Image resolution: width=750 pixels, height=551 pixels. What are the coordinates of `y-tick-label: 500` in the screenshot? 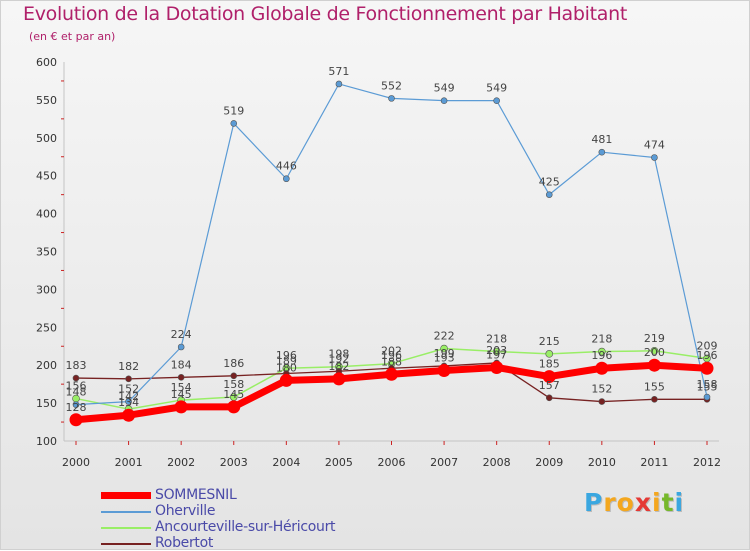 It's located at (46, 138).